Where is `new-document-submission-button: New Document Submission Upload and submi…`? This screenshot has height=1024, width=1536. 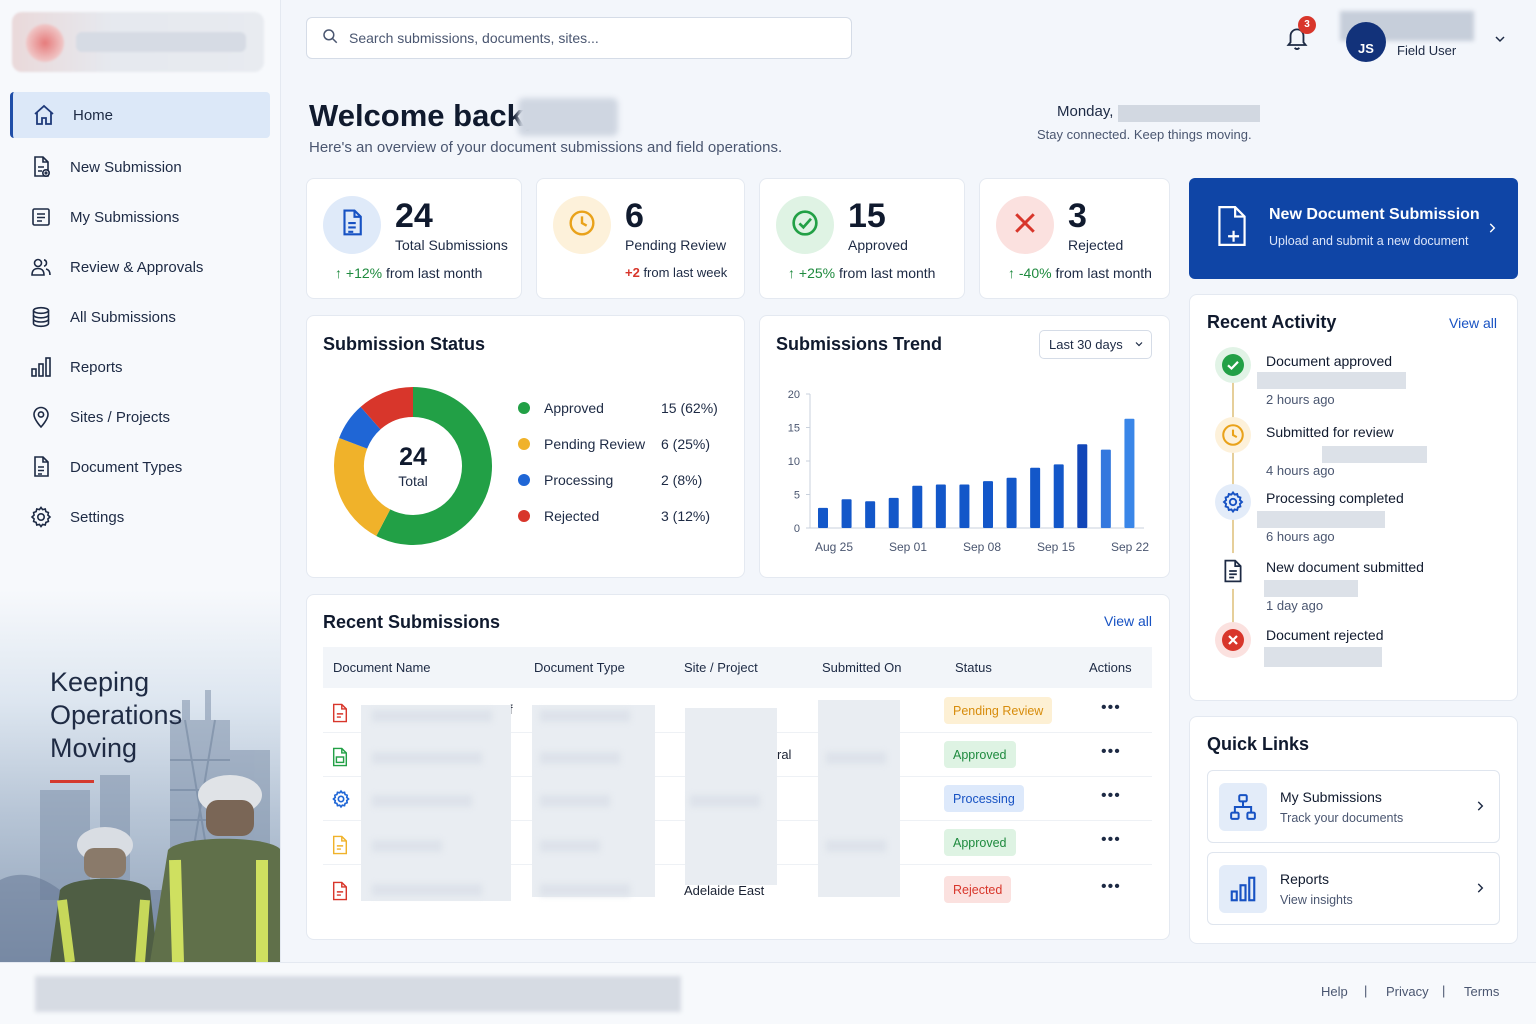 new-document-submission-button: New Document Submission Upload and submi… is located at coordinates (1353, 228).